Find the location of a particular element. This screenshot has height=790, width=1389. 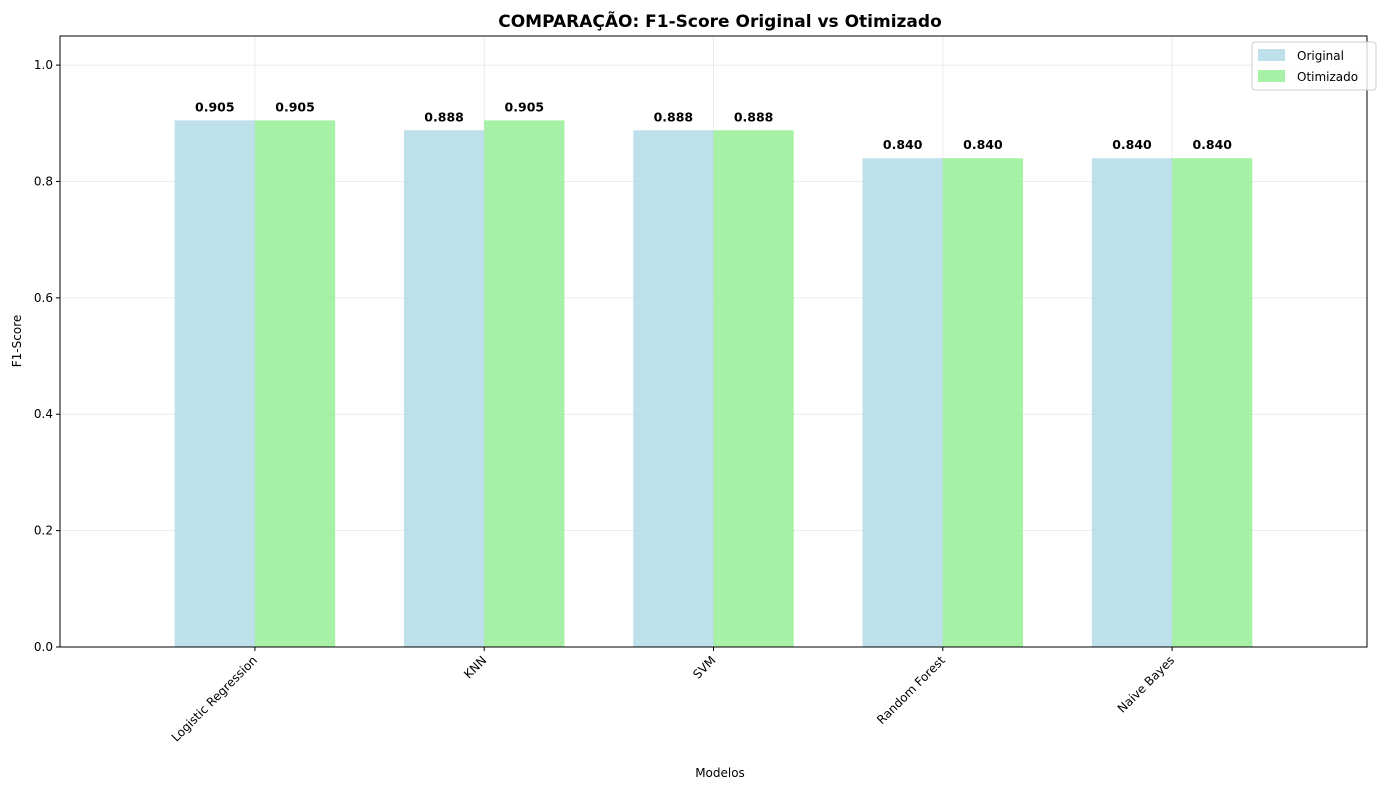

y-tick-label: 0.6 is located at coordinates (43, 298).